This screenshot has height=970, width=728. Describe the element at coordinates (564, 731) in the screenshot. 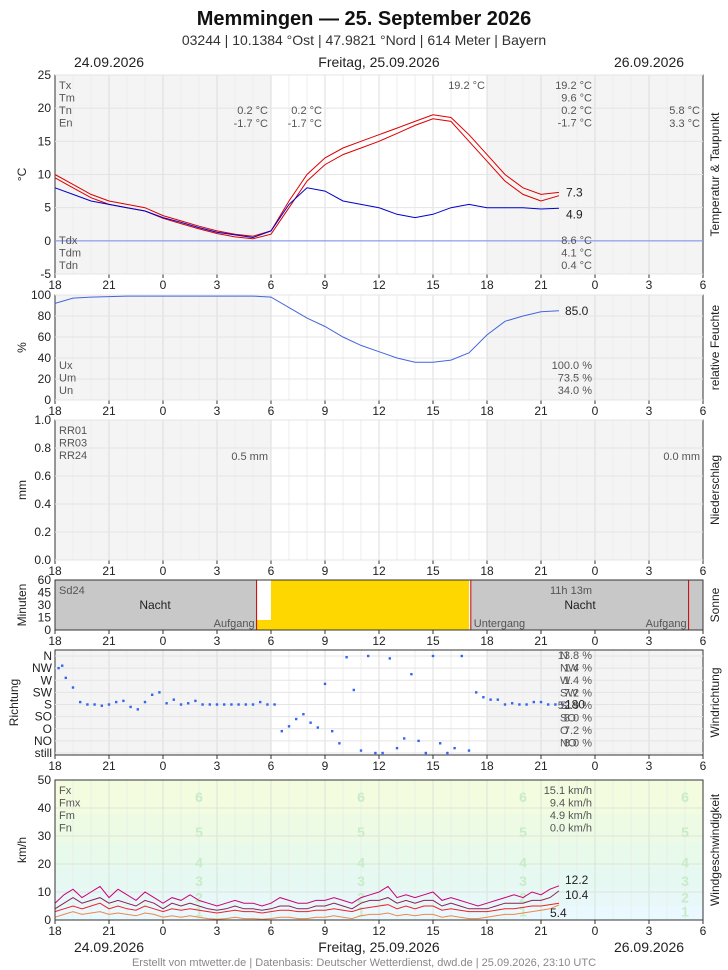

I see `stat-label: O` at that location.